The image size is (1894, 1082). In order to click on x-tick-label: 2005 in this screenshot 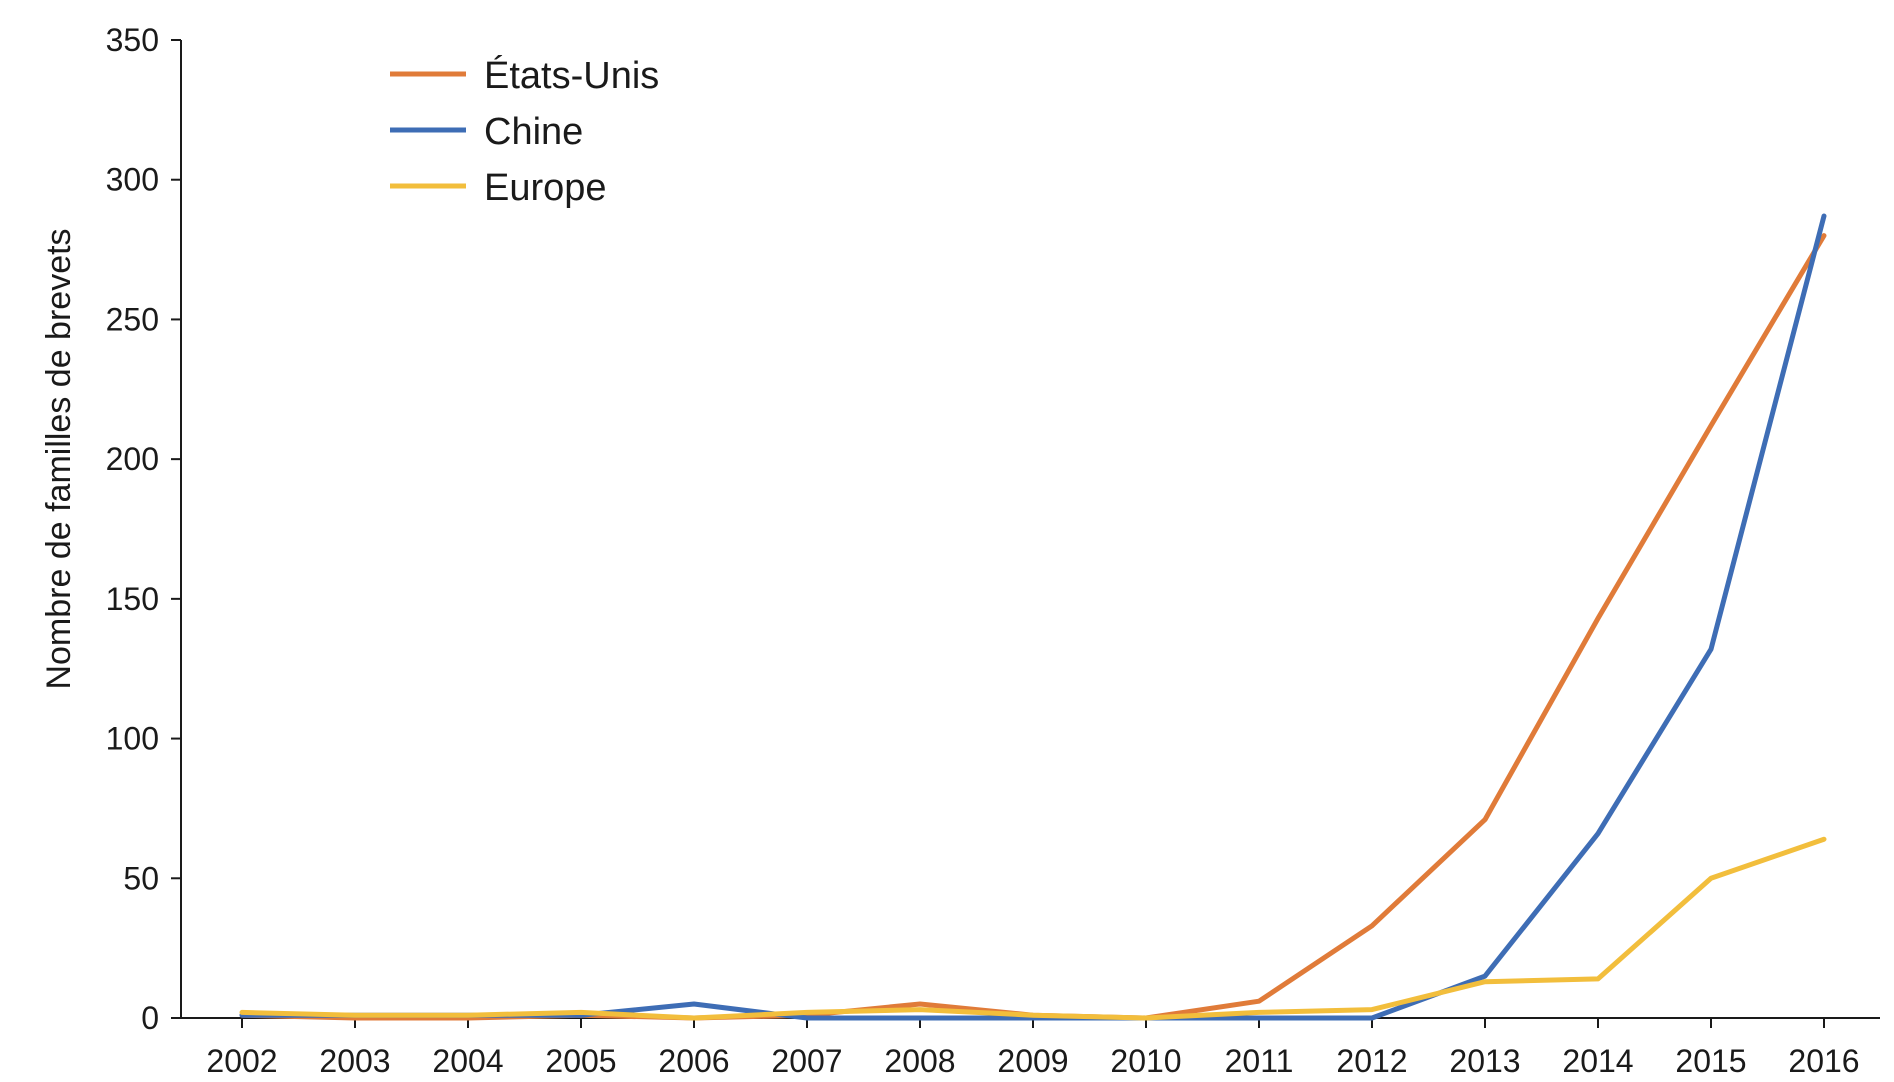, I will do `click(580, 1061)`.